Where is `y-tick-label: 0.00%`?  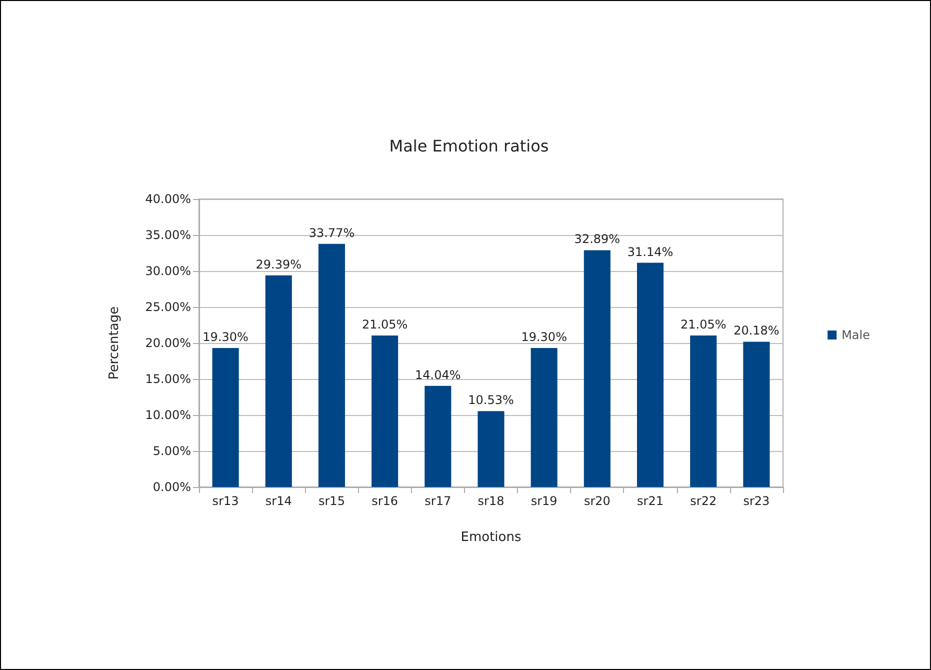
y-tick-label: 0.00% is located at coordinates (171, 487).